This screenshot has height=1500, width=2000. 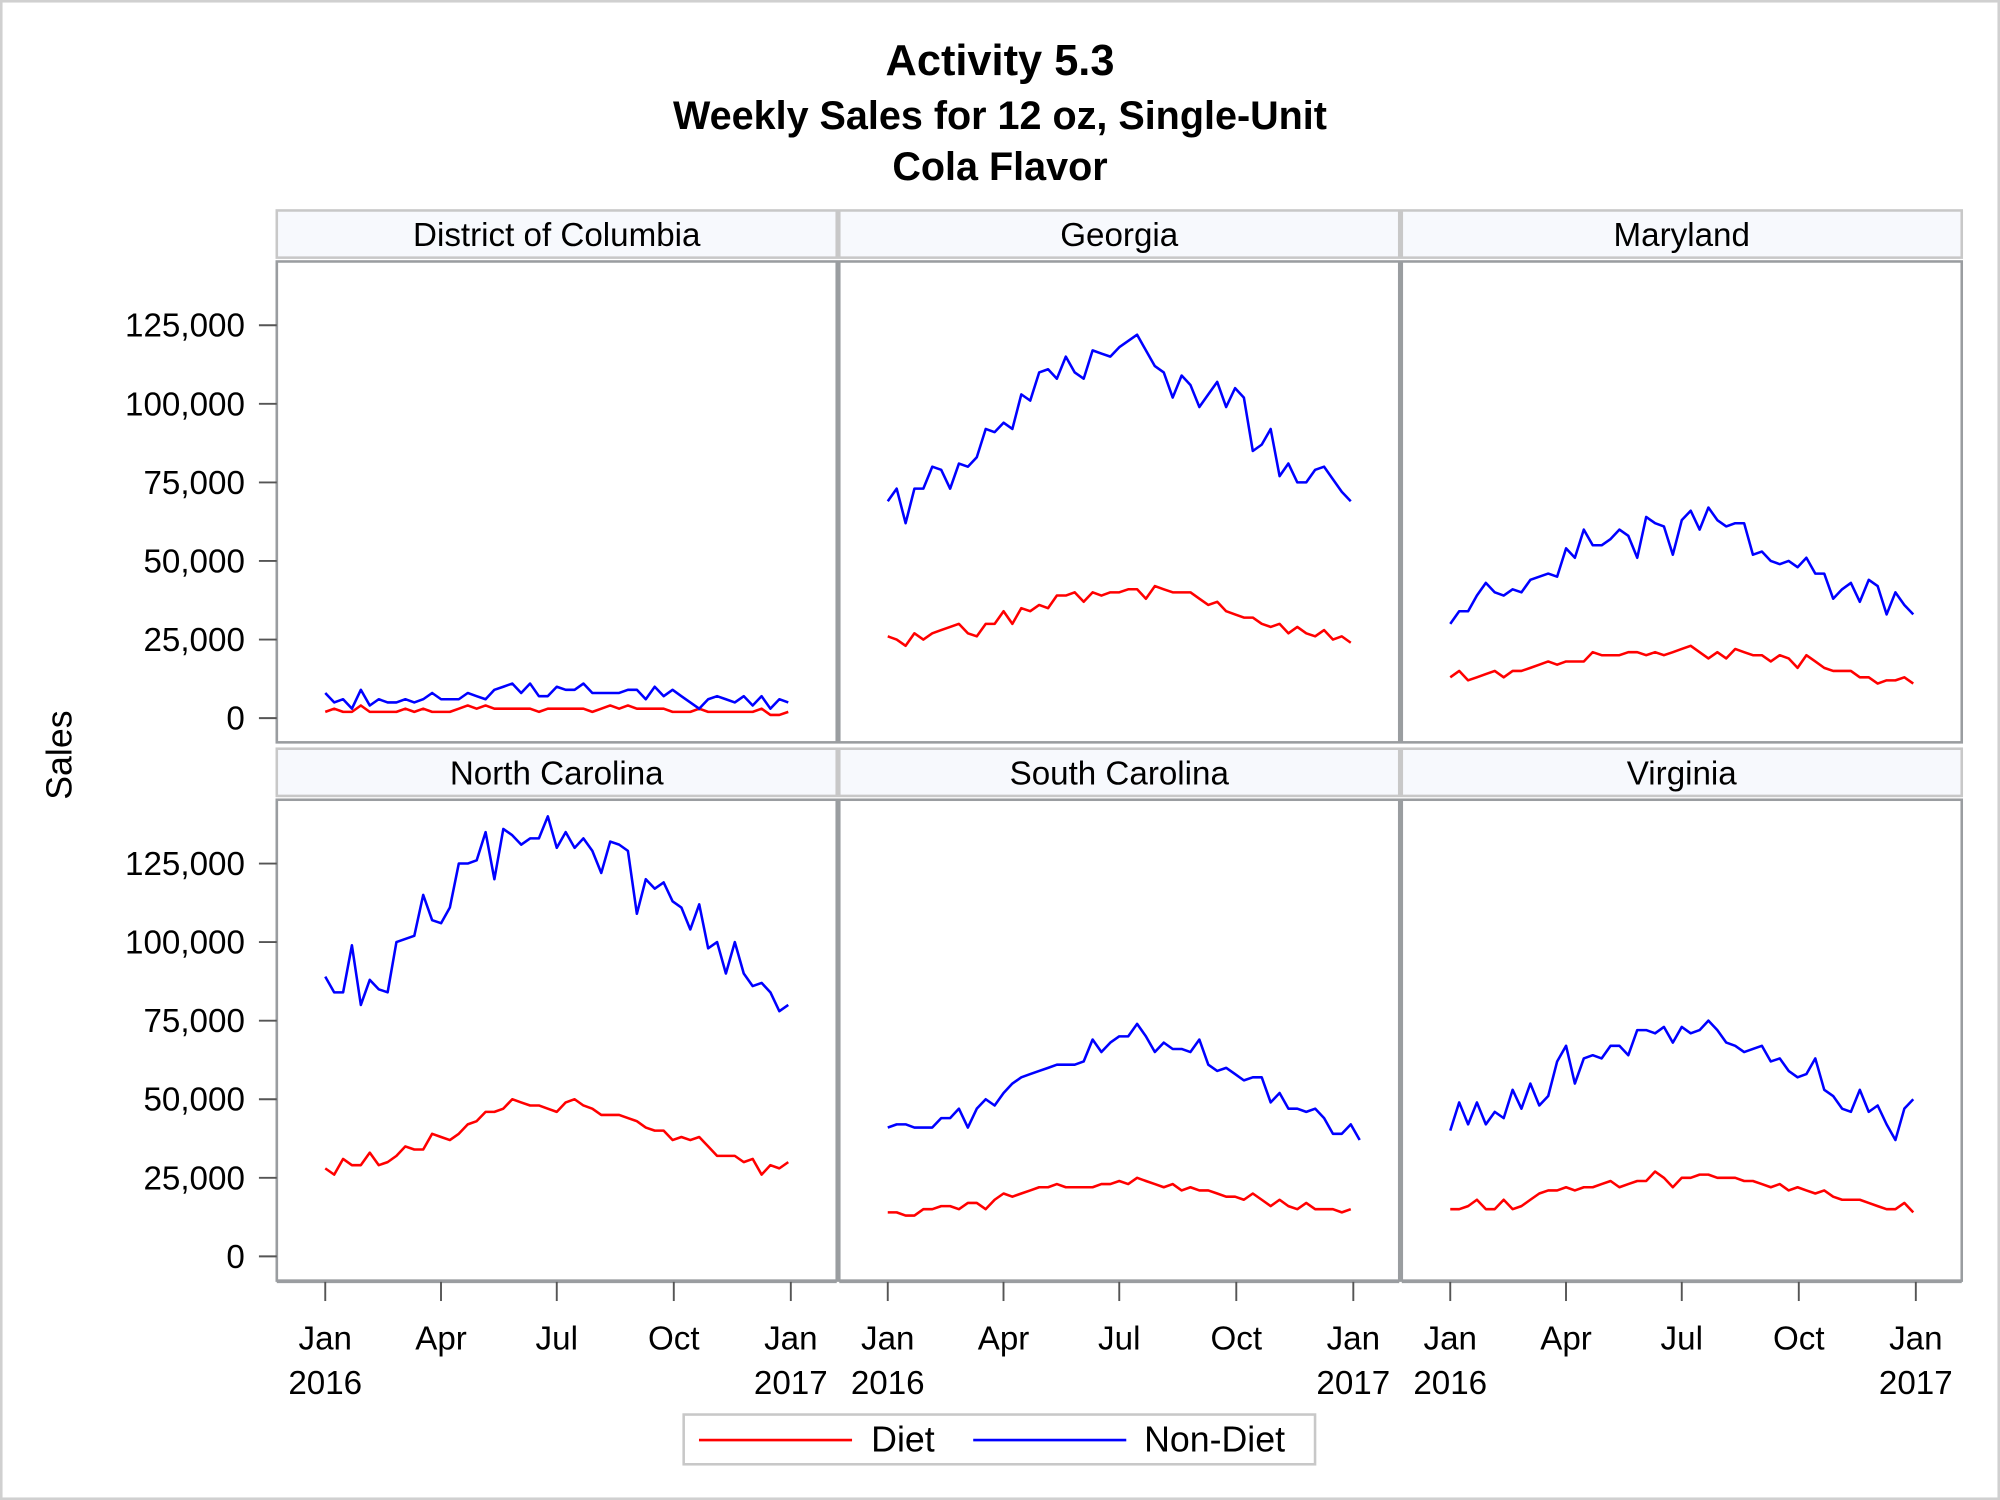 I want to click on panel-district-of-columbia: District of Columbia, so click(x=557, y=476).